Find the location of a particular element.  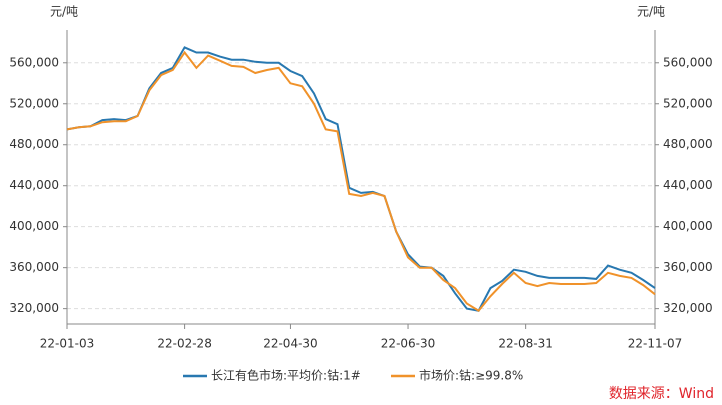

y-tick-label: 560,000 is located at coordinates (34, 62).